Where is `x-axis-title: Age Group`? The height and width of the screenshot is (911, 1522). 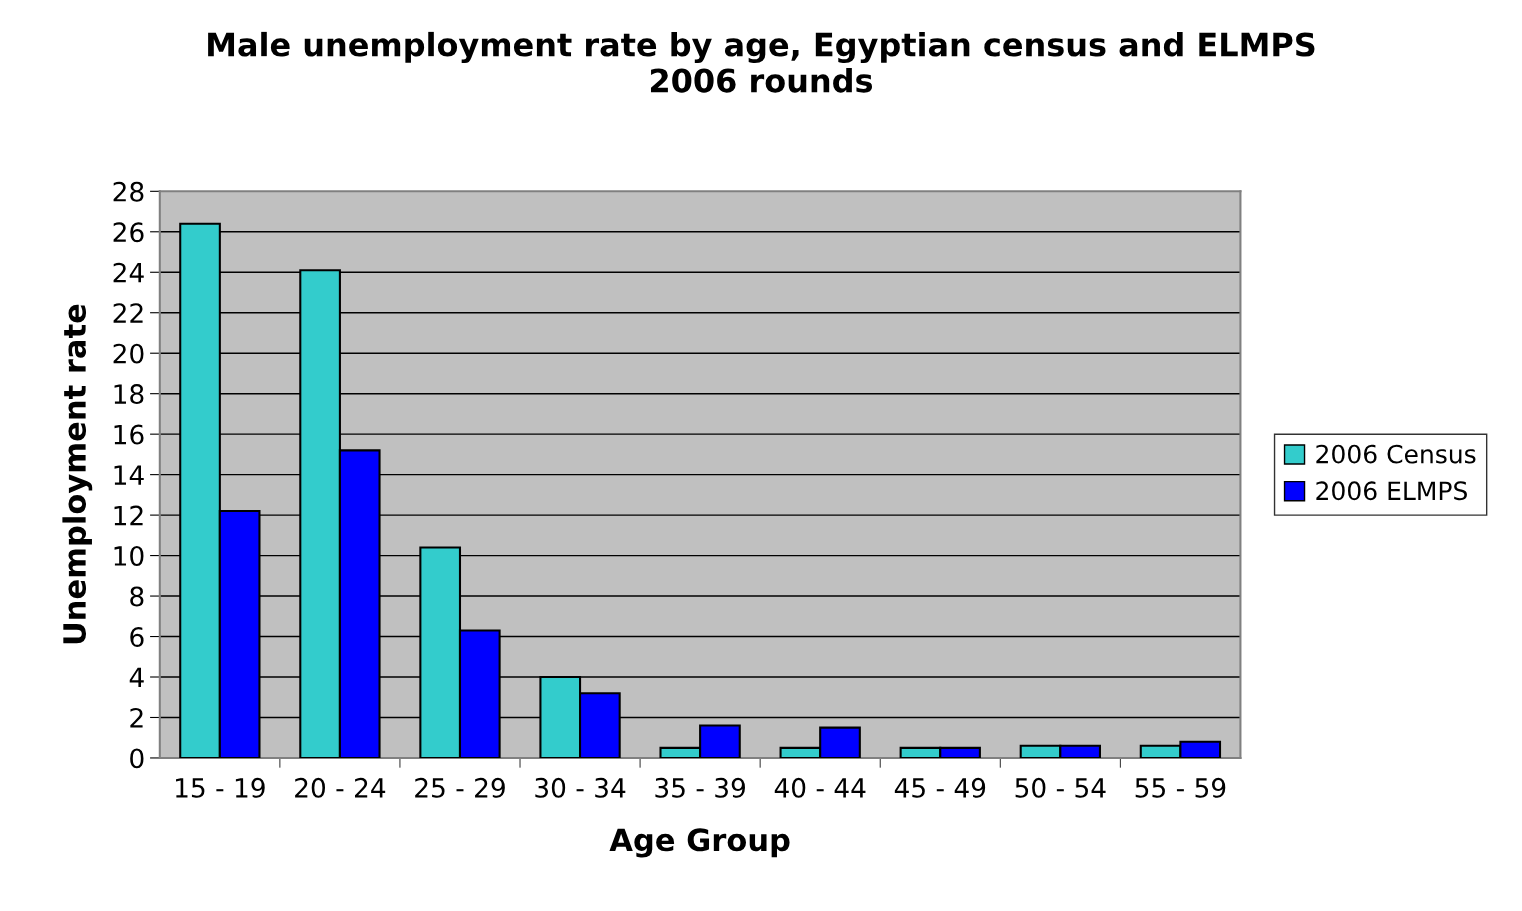
x-axis-title: Age Group is located at coordinates (699, 843).